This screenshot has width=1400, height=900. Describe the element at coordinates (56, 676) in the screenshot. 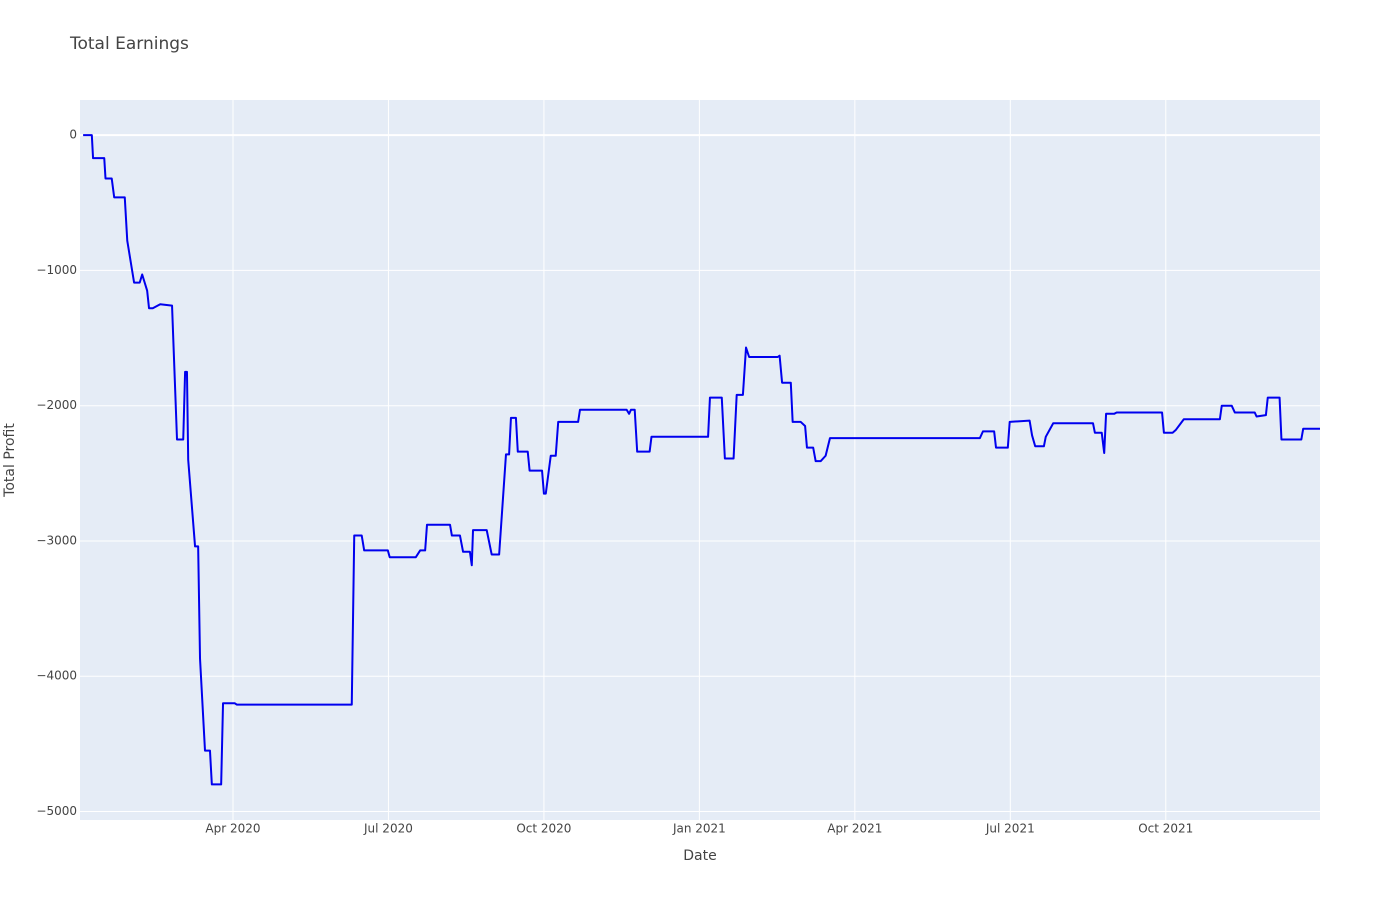

I see `y-tick-label: −4000` at that location.